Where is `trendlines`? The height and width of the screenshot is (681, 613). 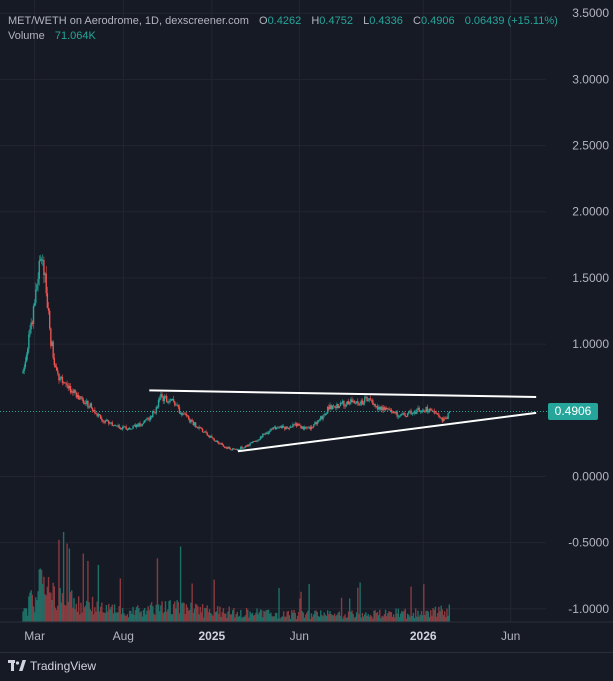 trendlines is located at coordinates (343, 421).